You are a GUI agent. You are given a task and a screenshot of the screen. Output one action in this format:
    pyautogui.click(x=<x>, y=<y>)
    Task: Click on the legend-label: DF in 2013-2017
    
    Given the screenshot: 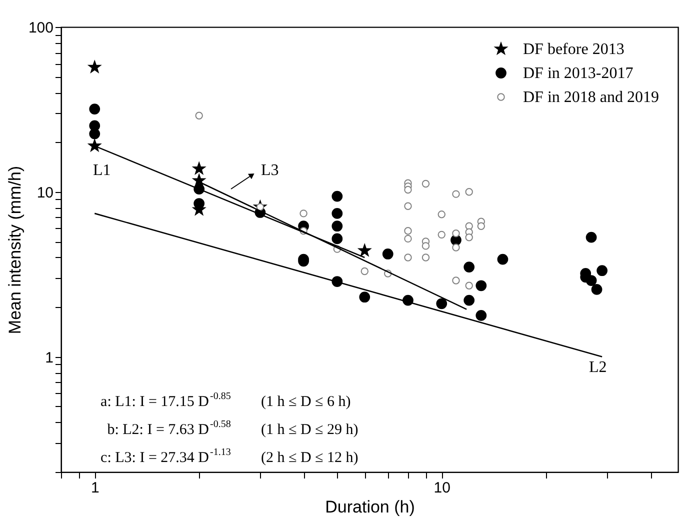 What is the action you would take?
    pyautogui.click(x=578, y=73)
    